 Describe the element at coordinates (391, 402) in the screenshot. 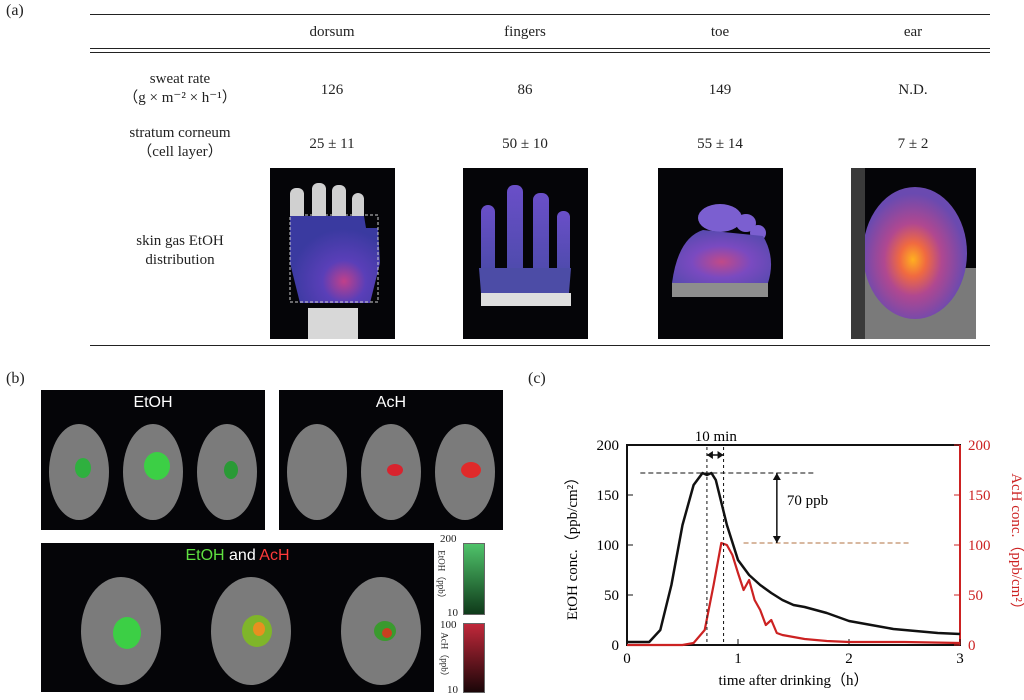

I see `ach-panel-title: AcH` at that location.